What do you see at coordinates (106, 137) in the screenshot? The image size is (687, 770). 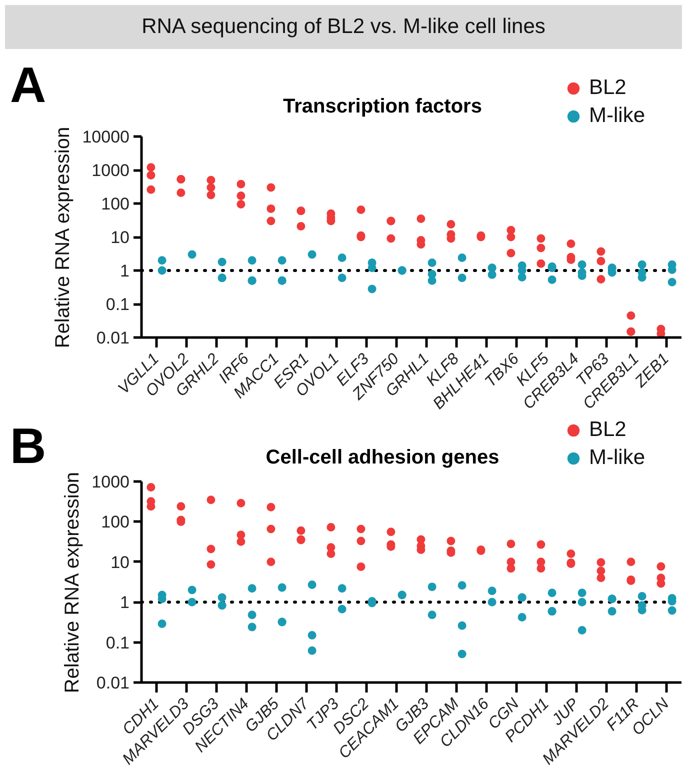 I see `y-tick-label: 10000` at bounding box center [106, 137].